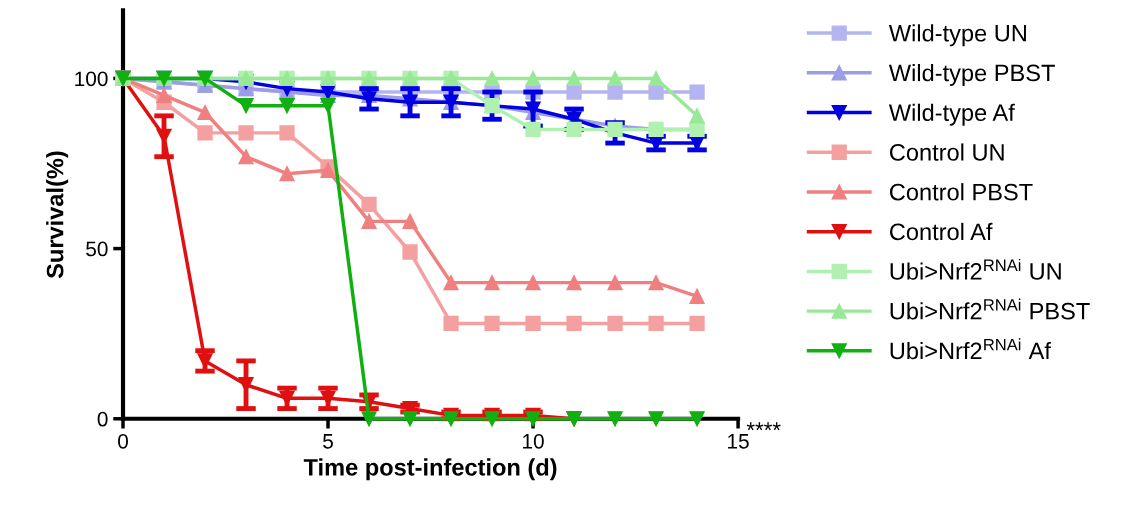 This screenshot has height=517, width=1139. Describe the element at coordinates (91, 79) in the screenshot. I see `y-tick-label: 100` at that location.